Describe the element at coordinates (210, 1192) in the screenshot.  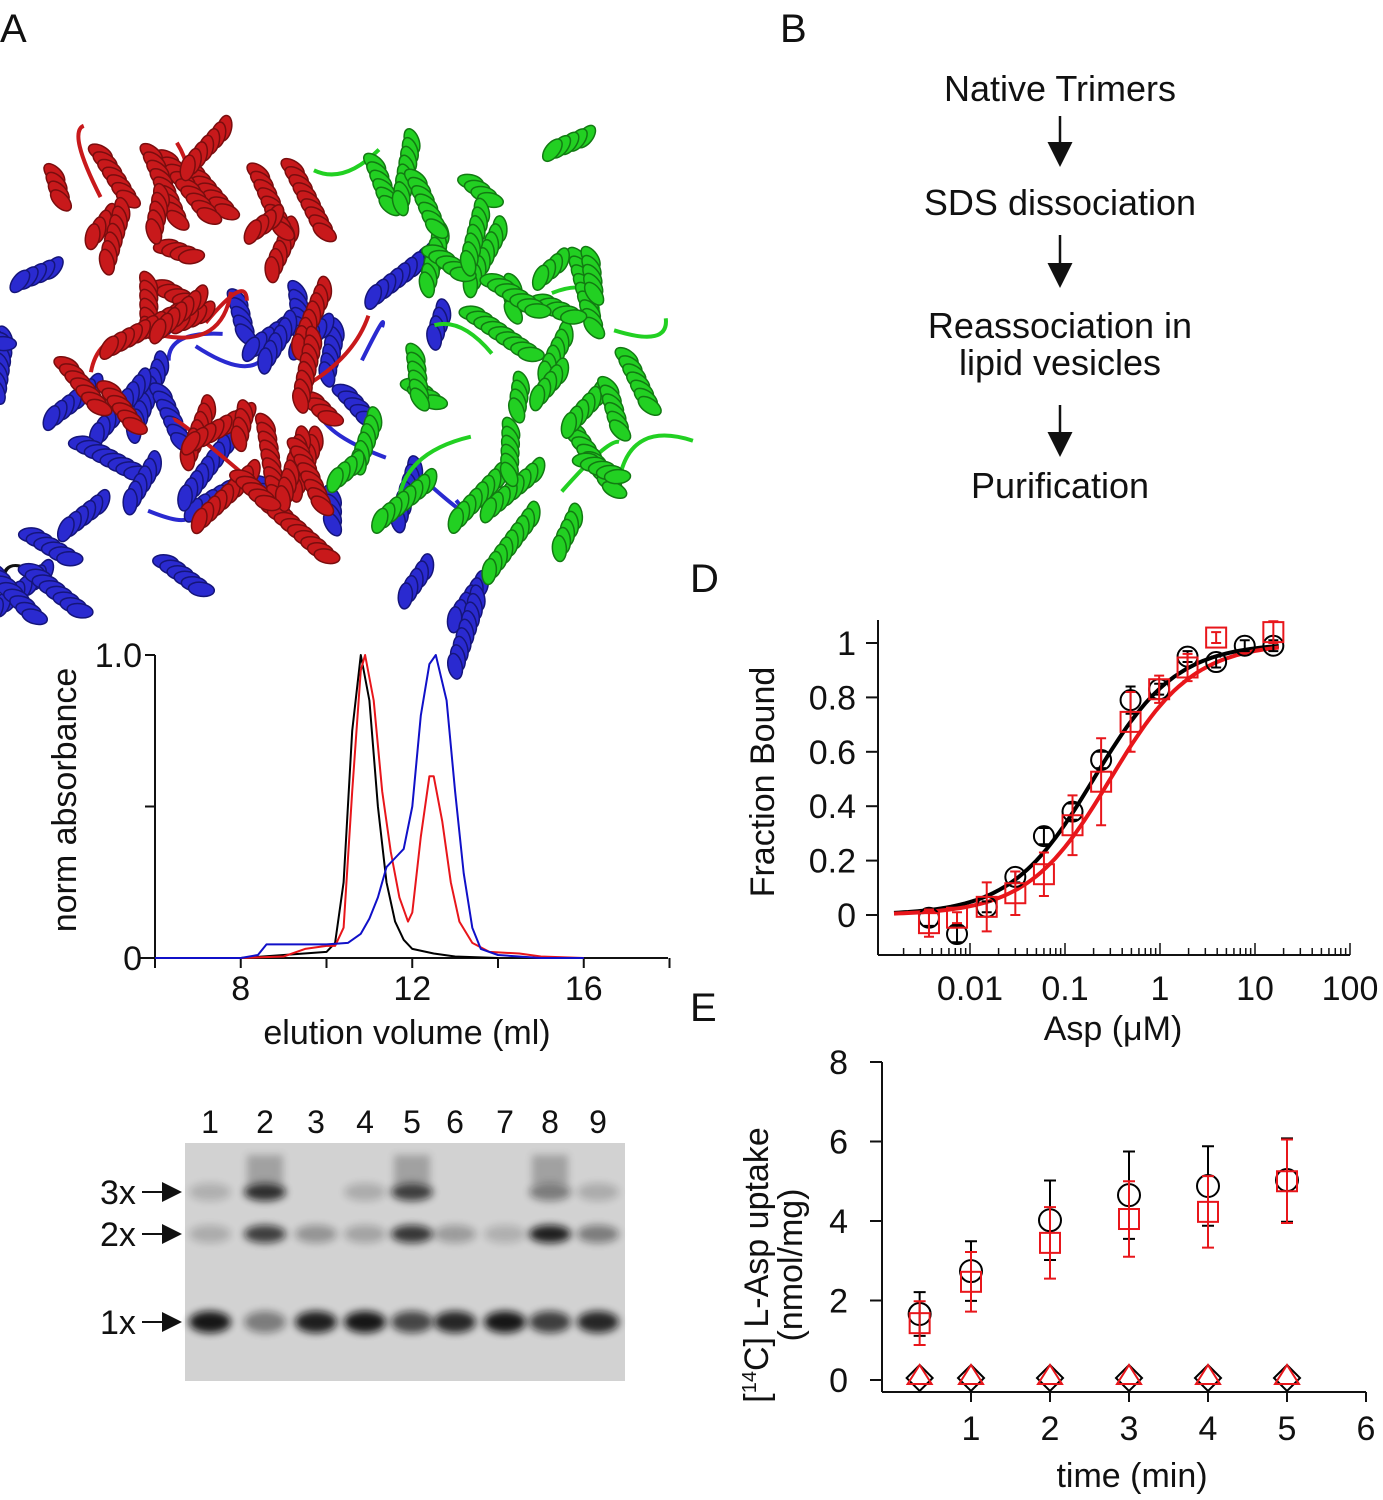
I see `gel-band-3x` at that location.